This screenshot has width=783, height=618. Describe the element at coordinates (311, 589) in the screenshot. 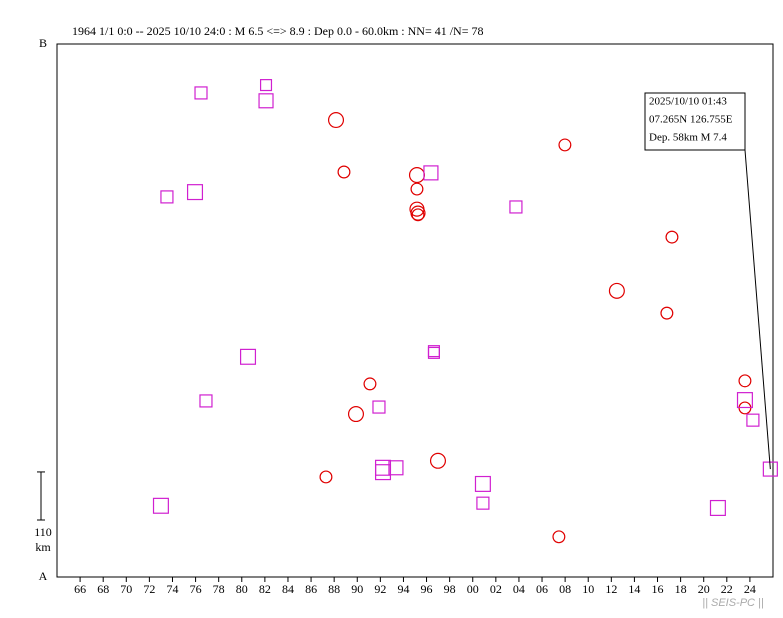

I see `x-tick-label: 86` at that location.